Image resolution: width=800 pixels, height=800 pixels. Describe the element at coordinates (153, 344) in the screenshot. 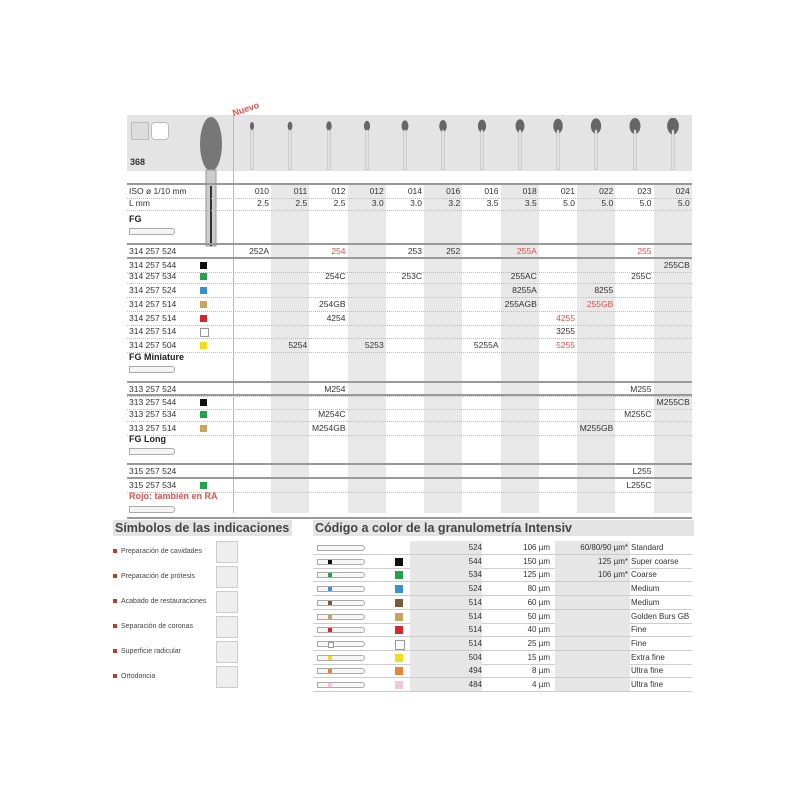

I see `reference-number: 314 257 504` at that location.